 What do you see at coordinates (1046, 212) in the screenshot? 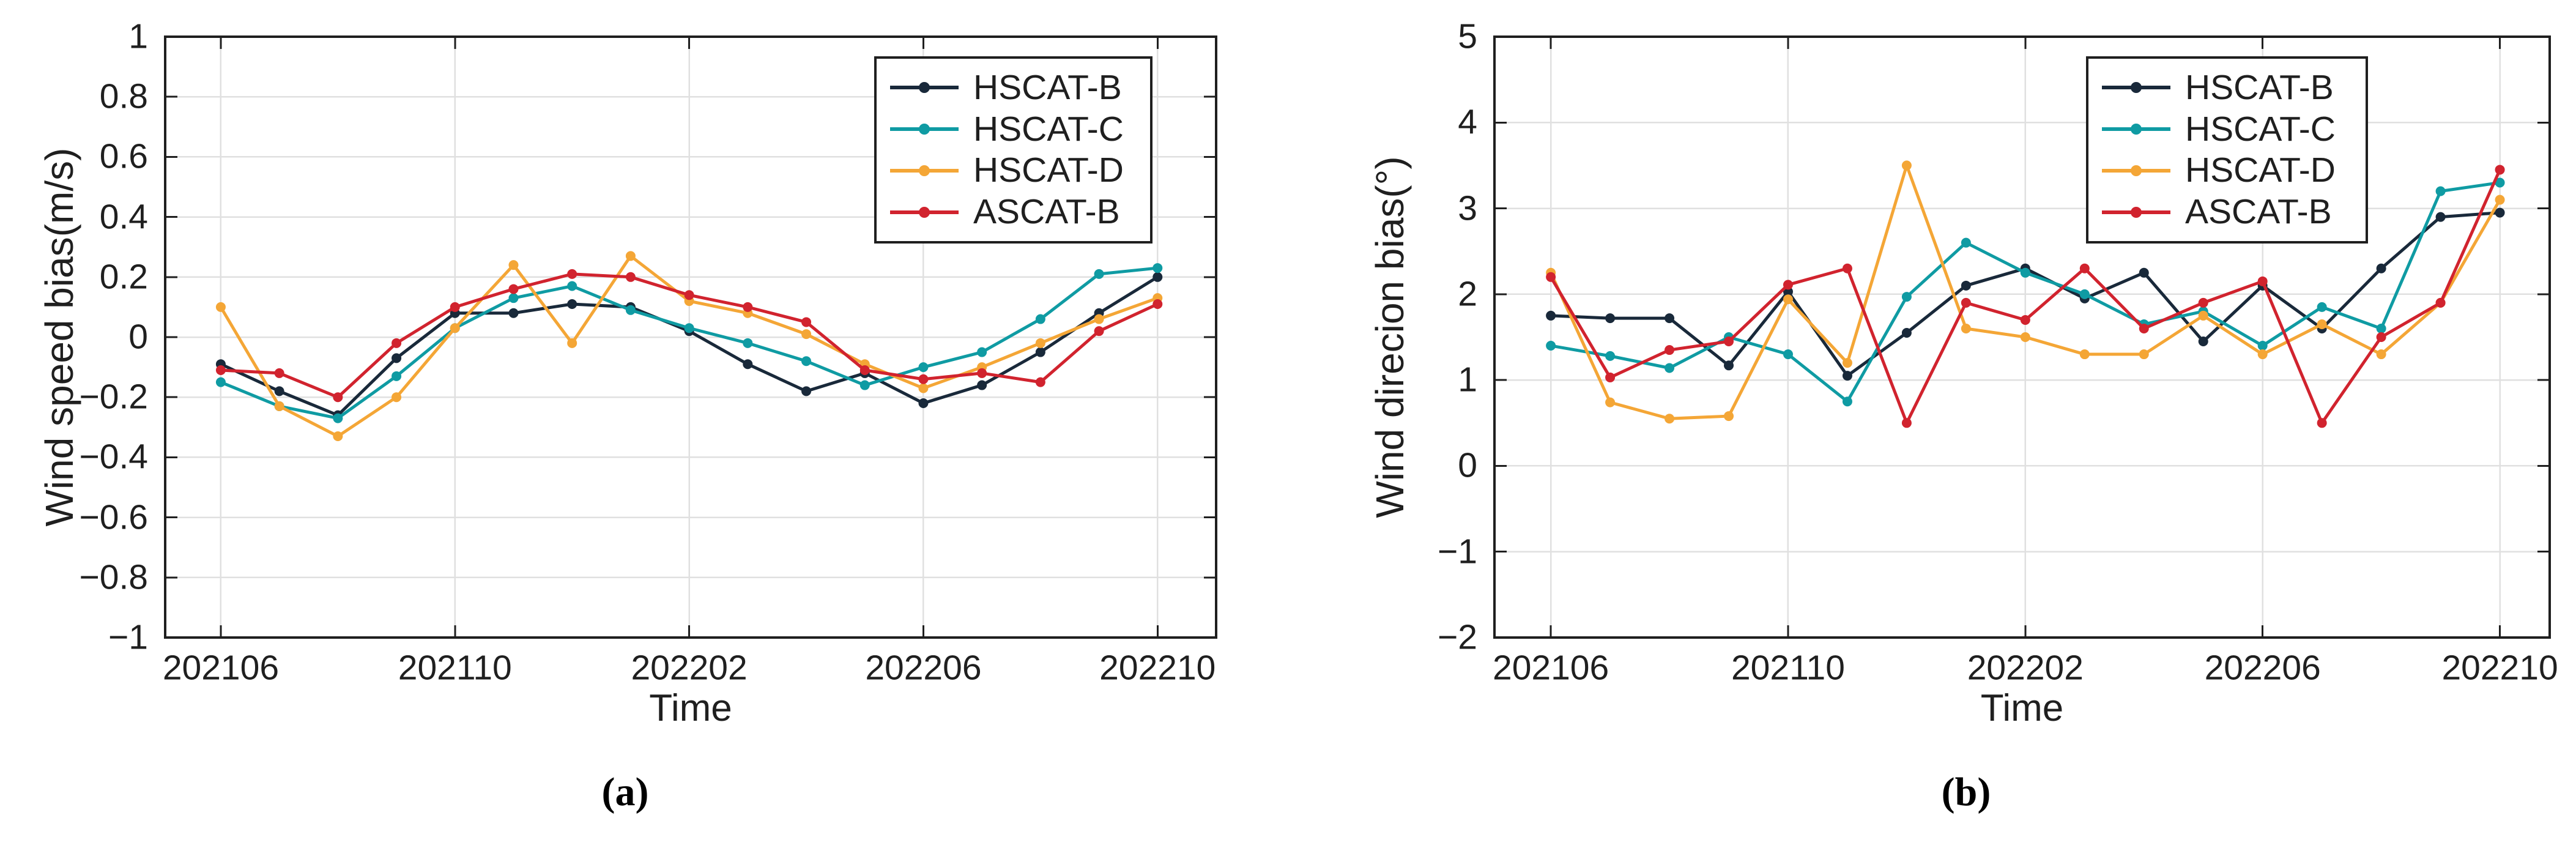
I see `legend-label-ascat-b: ASCAT-B` at bounding box center [1046, 212].